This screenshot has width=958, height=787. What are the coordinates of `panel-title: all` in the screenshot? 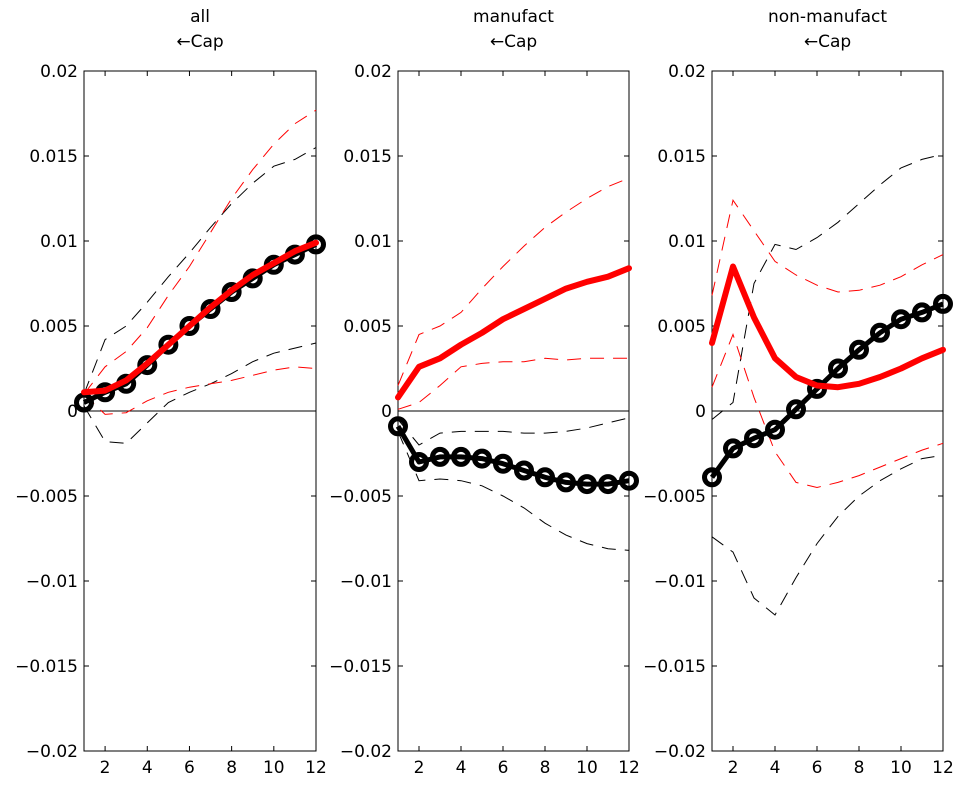 It's located at (200, 17).